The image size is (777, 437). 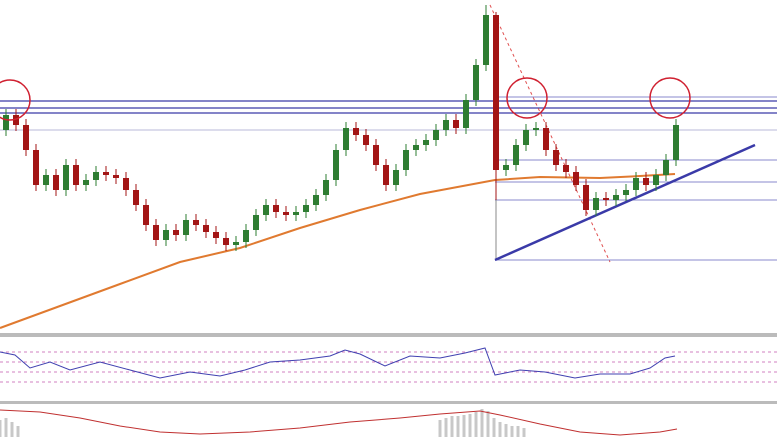 I want to click on macd-histogram, so click(x=263, y=423).